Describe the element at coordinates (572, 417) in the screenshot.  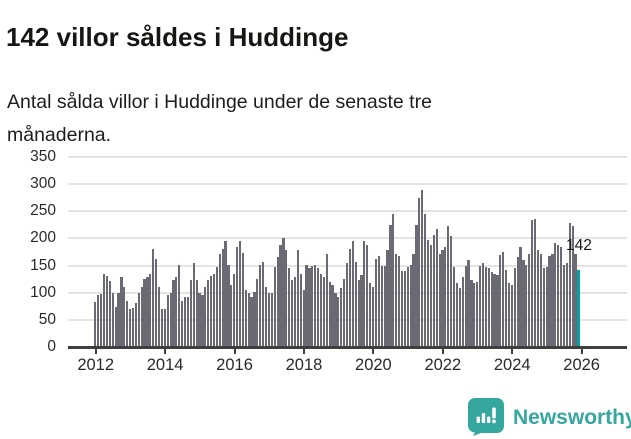
I see `brand-name: Newsworthy` at that location.